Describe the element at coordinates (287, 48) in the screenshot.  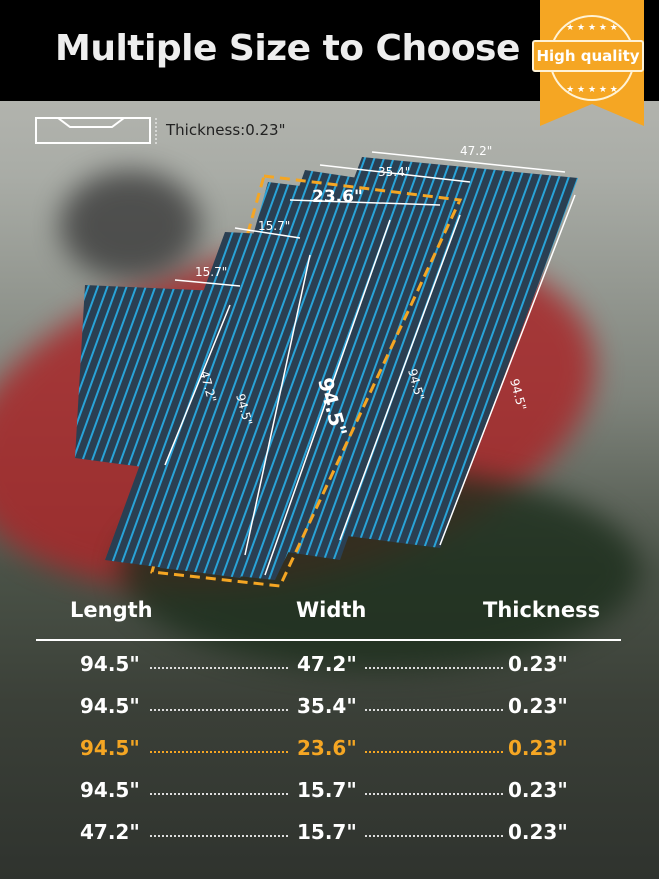
I see `page-title: Multiple Size to Choose` at that location.